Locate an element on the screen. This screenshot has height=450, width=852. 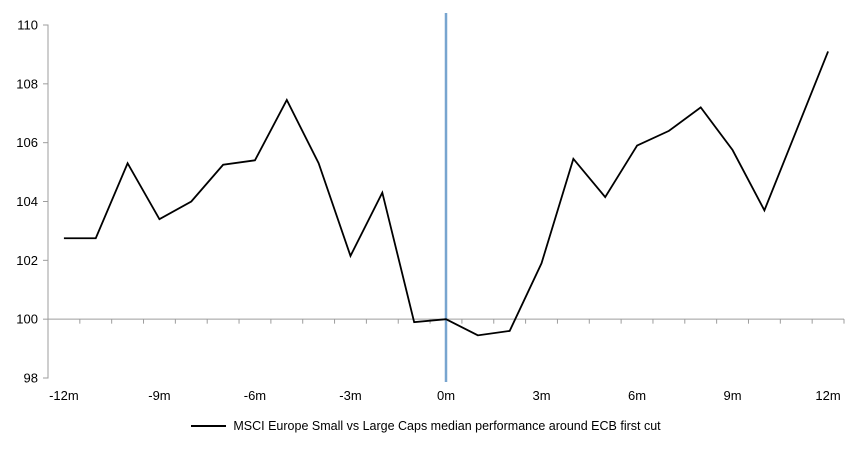
y-axis-tick-label: 100 is located at coordinates (27, 319).